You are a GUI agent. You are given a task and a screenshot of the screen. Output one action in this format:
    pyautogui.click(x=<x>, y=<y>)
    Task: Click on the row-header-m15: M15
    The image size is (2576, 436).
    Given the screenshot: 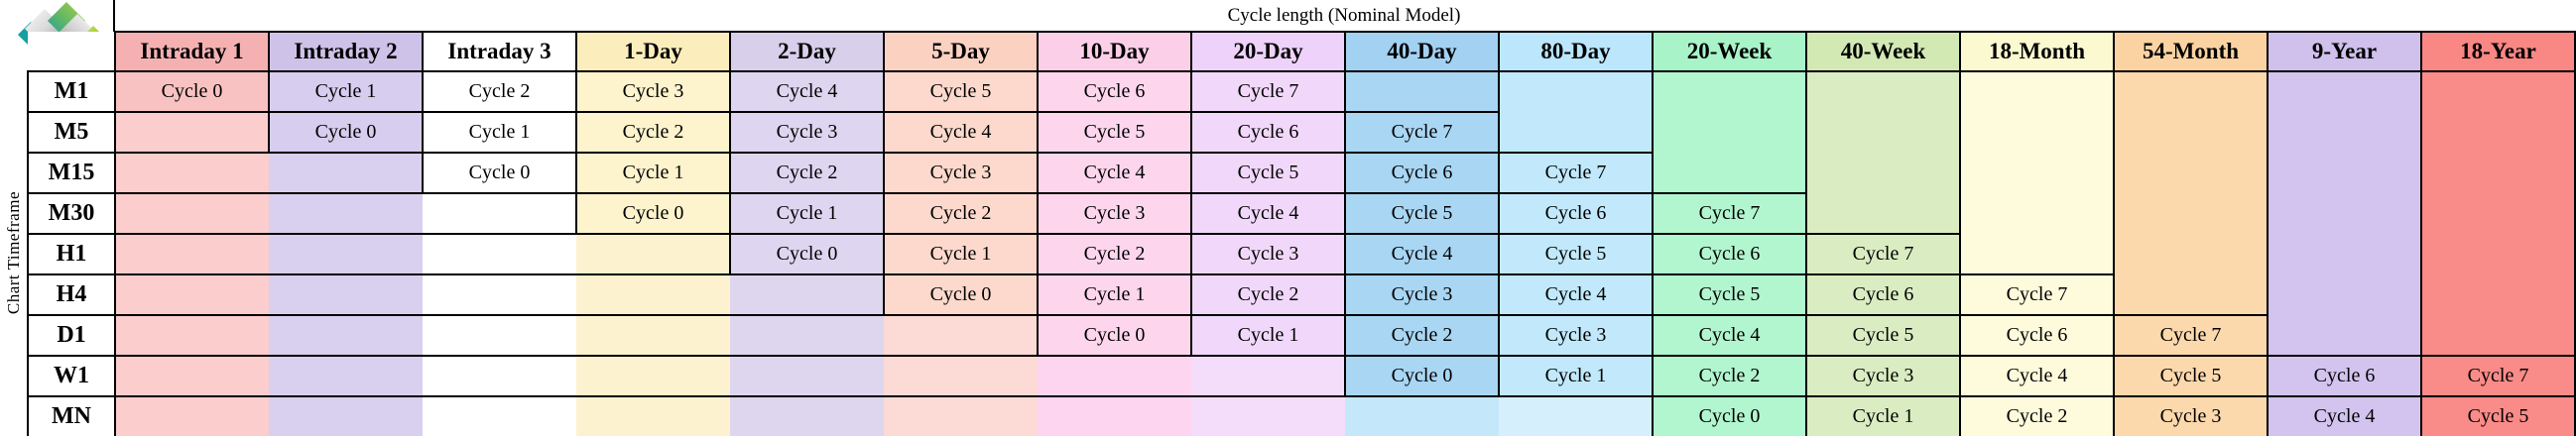 What is the action you would take?
    pyautogui.click(x=71, y=173)
    